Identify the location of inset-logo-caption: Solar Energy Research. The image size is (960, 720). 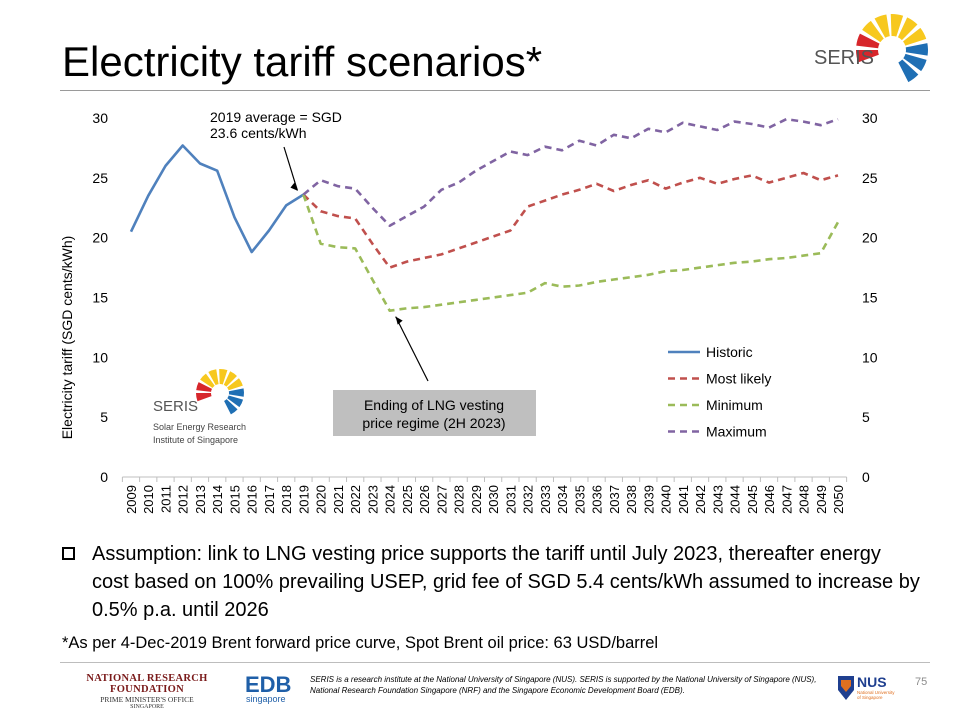
(199, 427).